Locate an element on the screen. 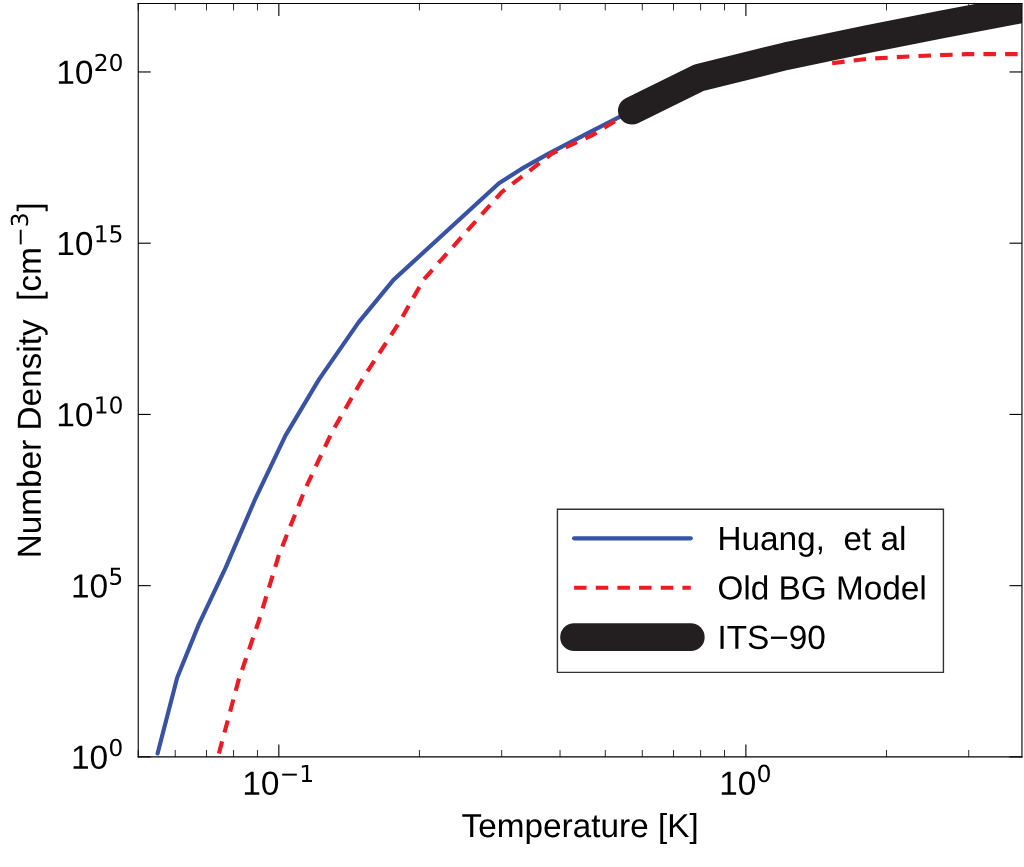  x-axis-title: Temperature [K] is located at coordinates (579, 828).